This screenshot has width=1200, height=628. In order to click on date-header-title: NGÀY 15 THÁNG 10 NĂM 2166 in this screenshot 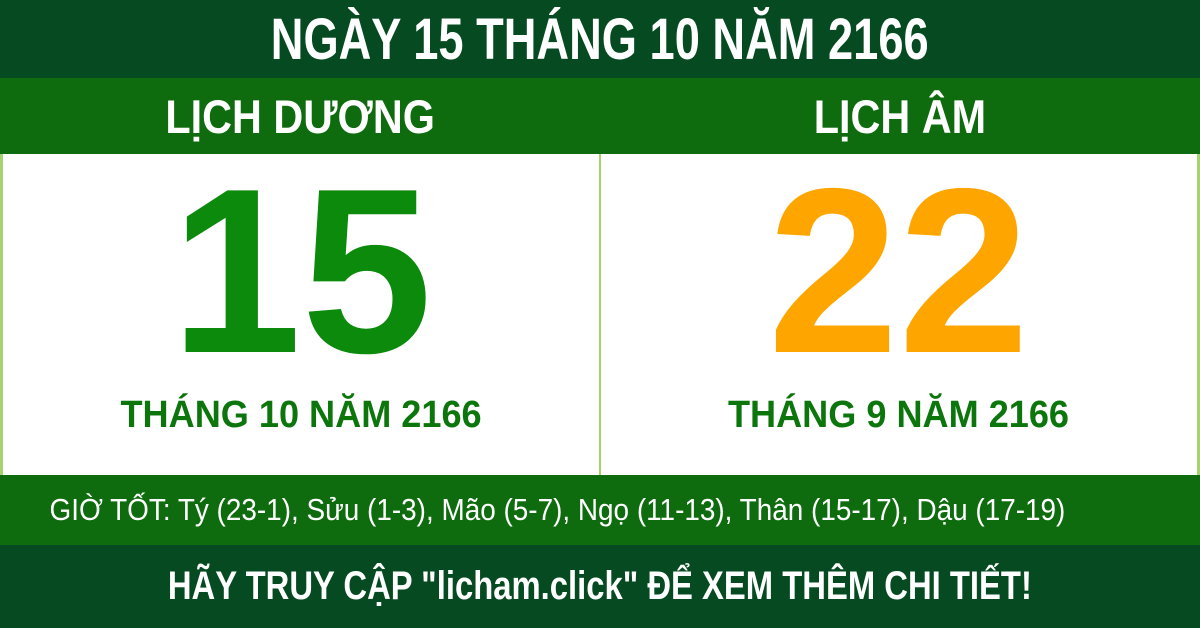, I will do `click(600, 39)`.